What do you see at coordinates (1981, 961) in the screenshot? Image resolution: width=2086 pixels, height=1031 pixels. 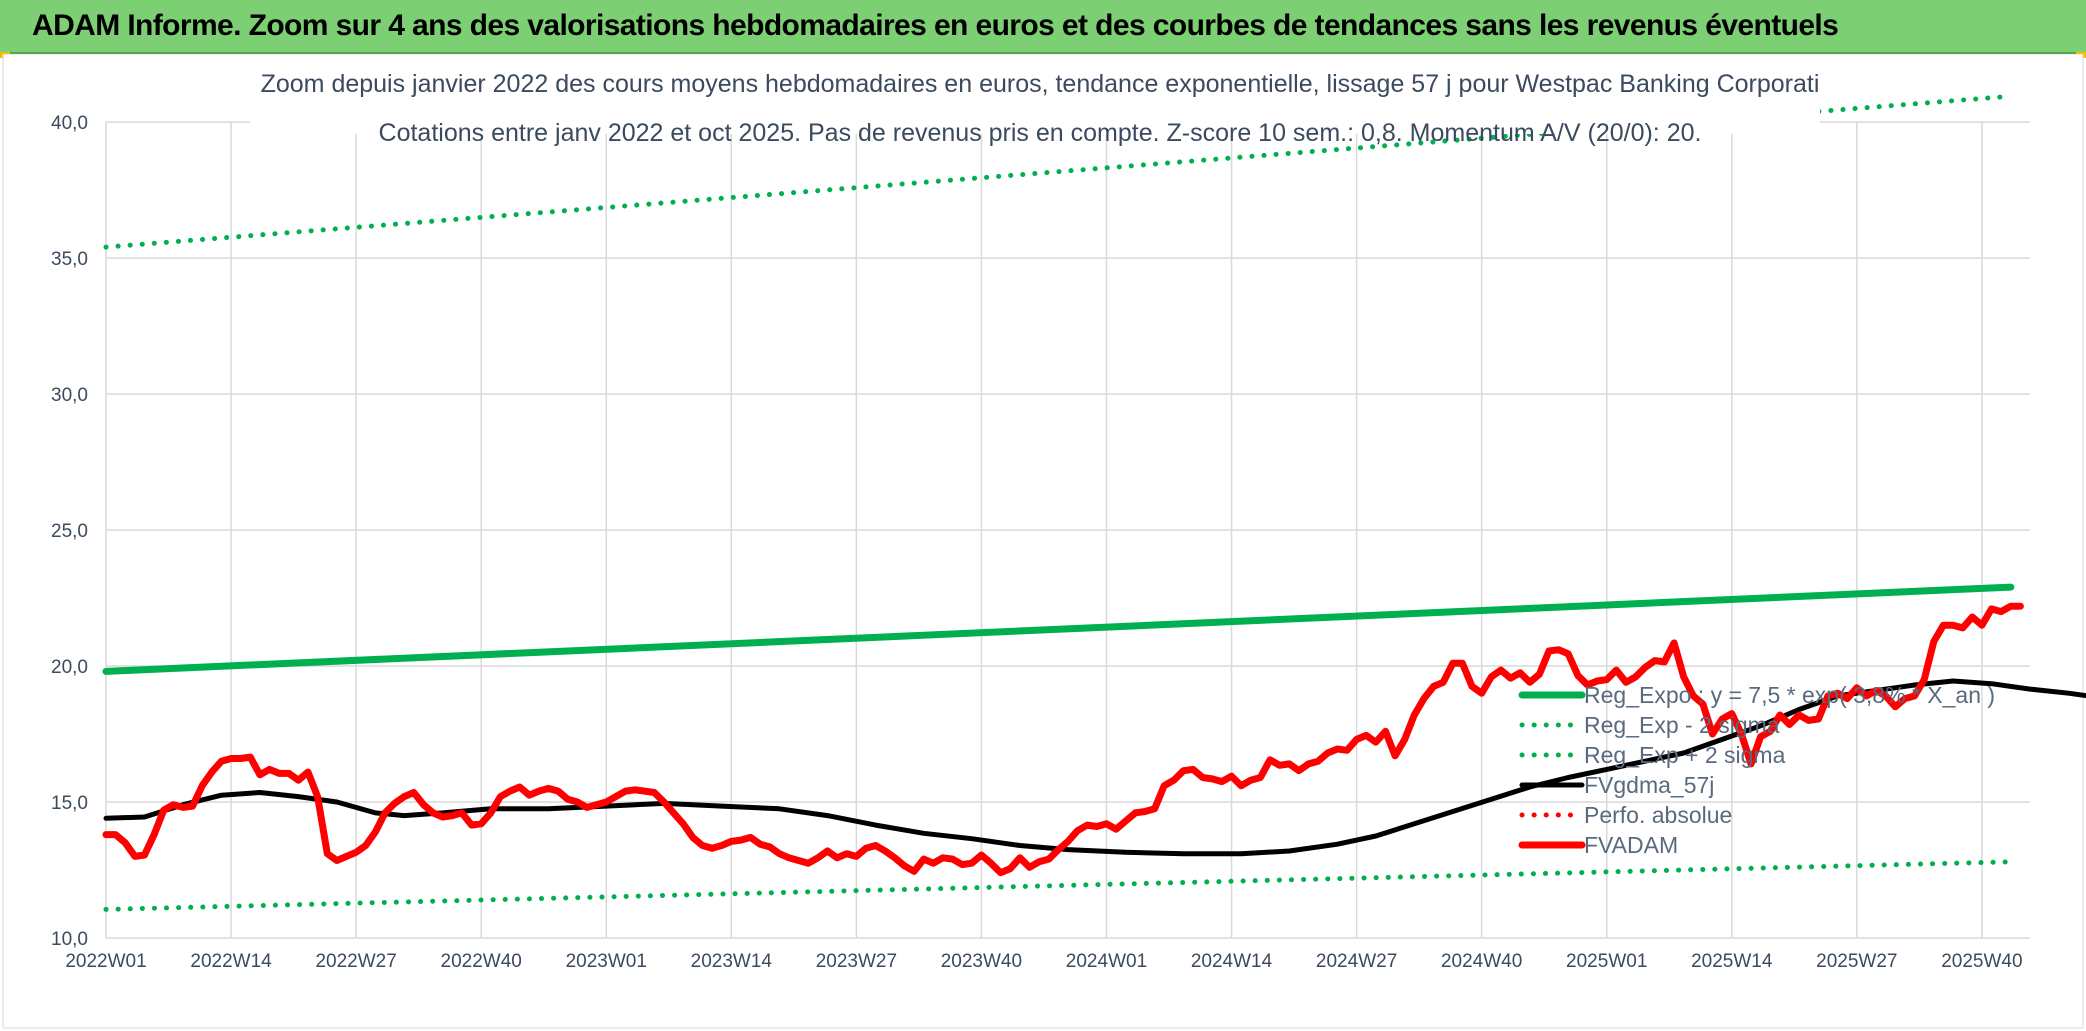 I see `x-tick-label: 2025W40` at bounding box center [1981, 961].